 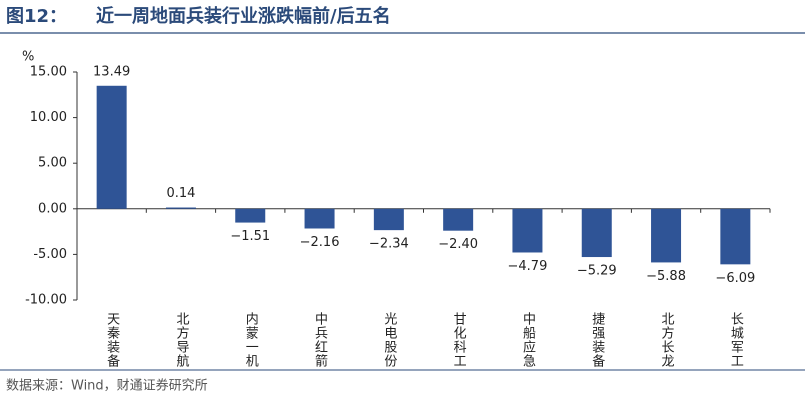 I want to click on y-tick-label: -5.00, so click(x=50, y=254).